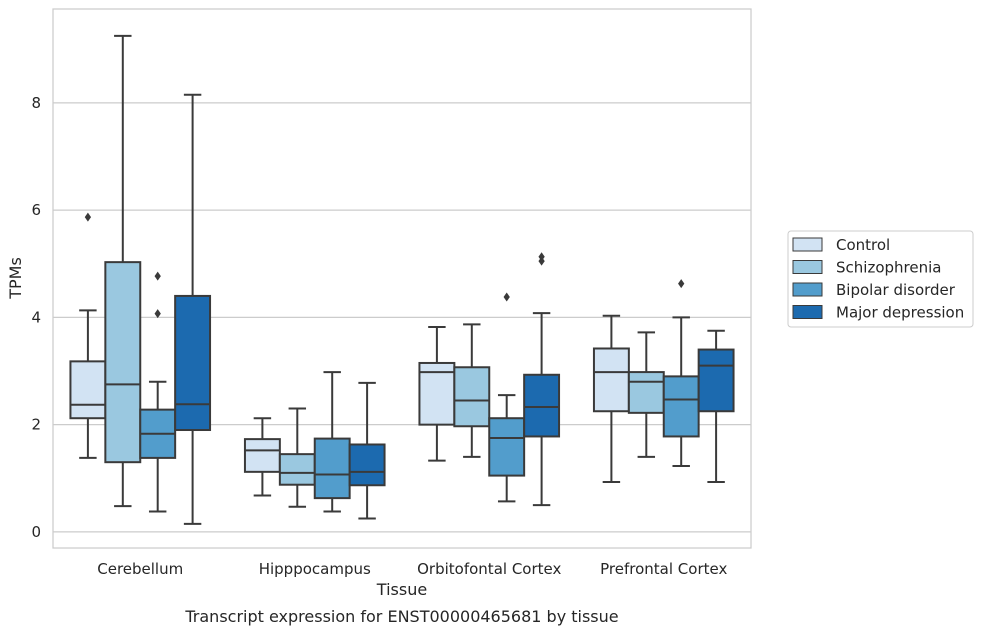 The width and height of the screenshot is (983, 634). Describe the element at coordinates (663, 569) in the screenshot. I see `x-tick-label: Prefrontal Cortex` at that location.